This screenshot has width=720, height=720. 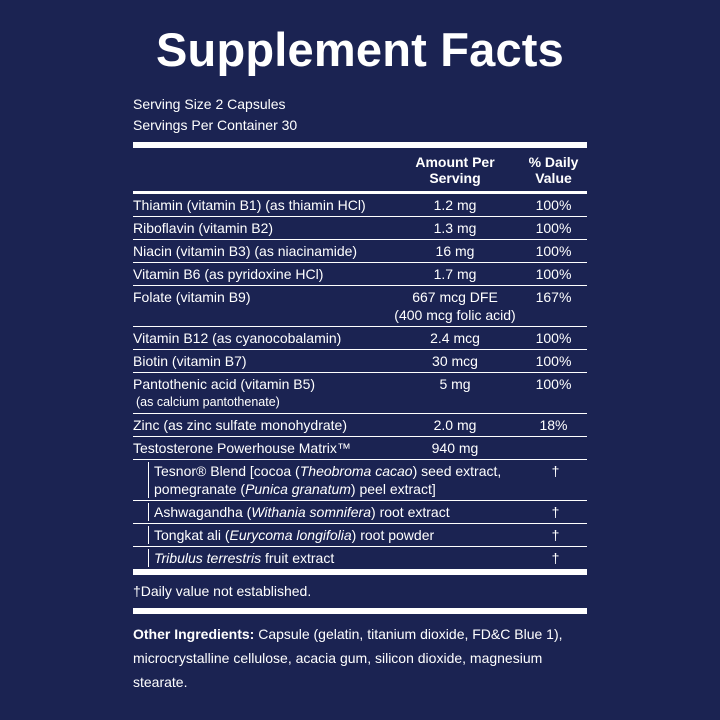 I want to click on amount: 16 mg, so click(x=455, y=251).